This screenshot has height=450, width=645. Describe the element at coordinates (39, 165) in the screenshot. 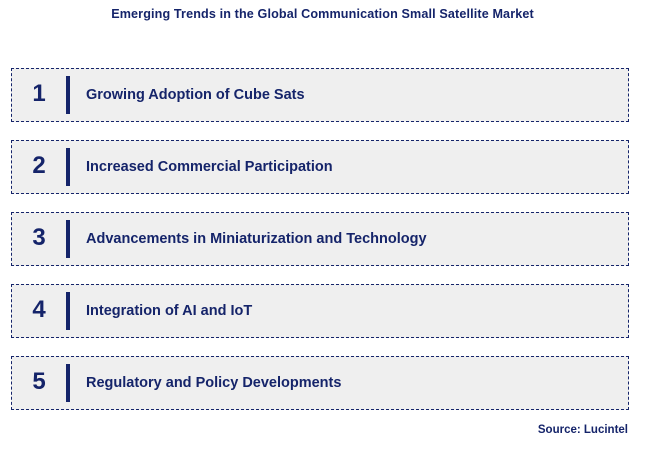

I see `trend-rank: 2` at that location.